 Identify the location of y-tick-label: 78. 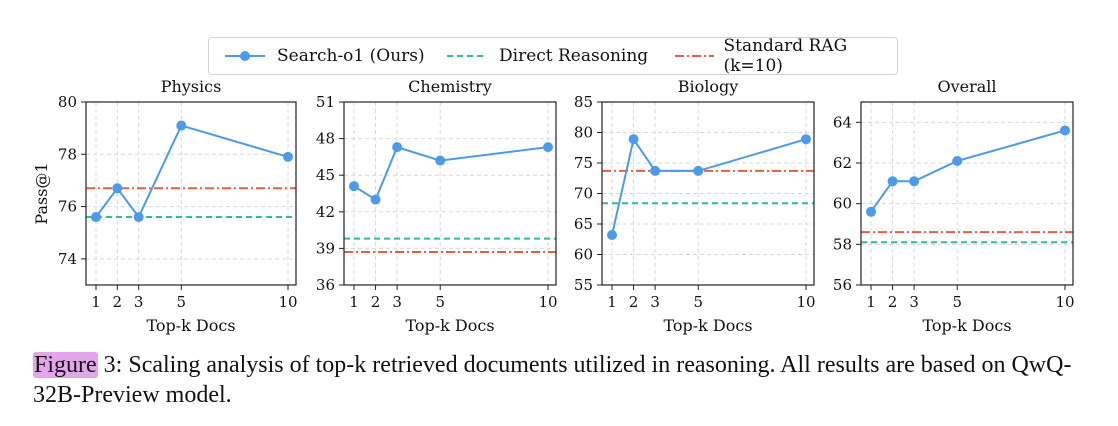
(67, 154).